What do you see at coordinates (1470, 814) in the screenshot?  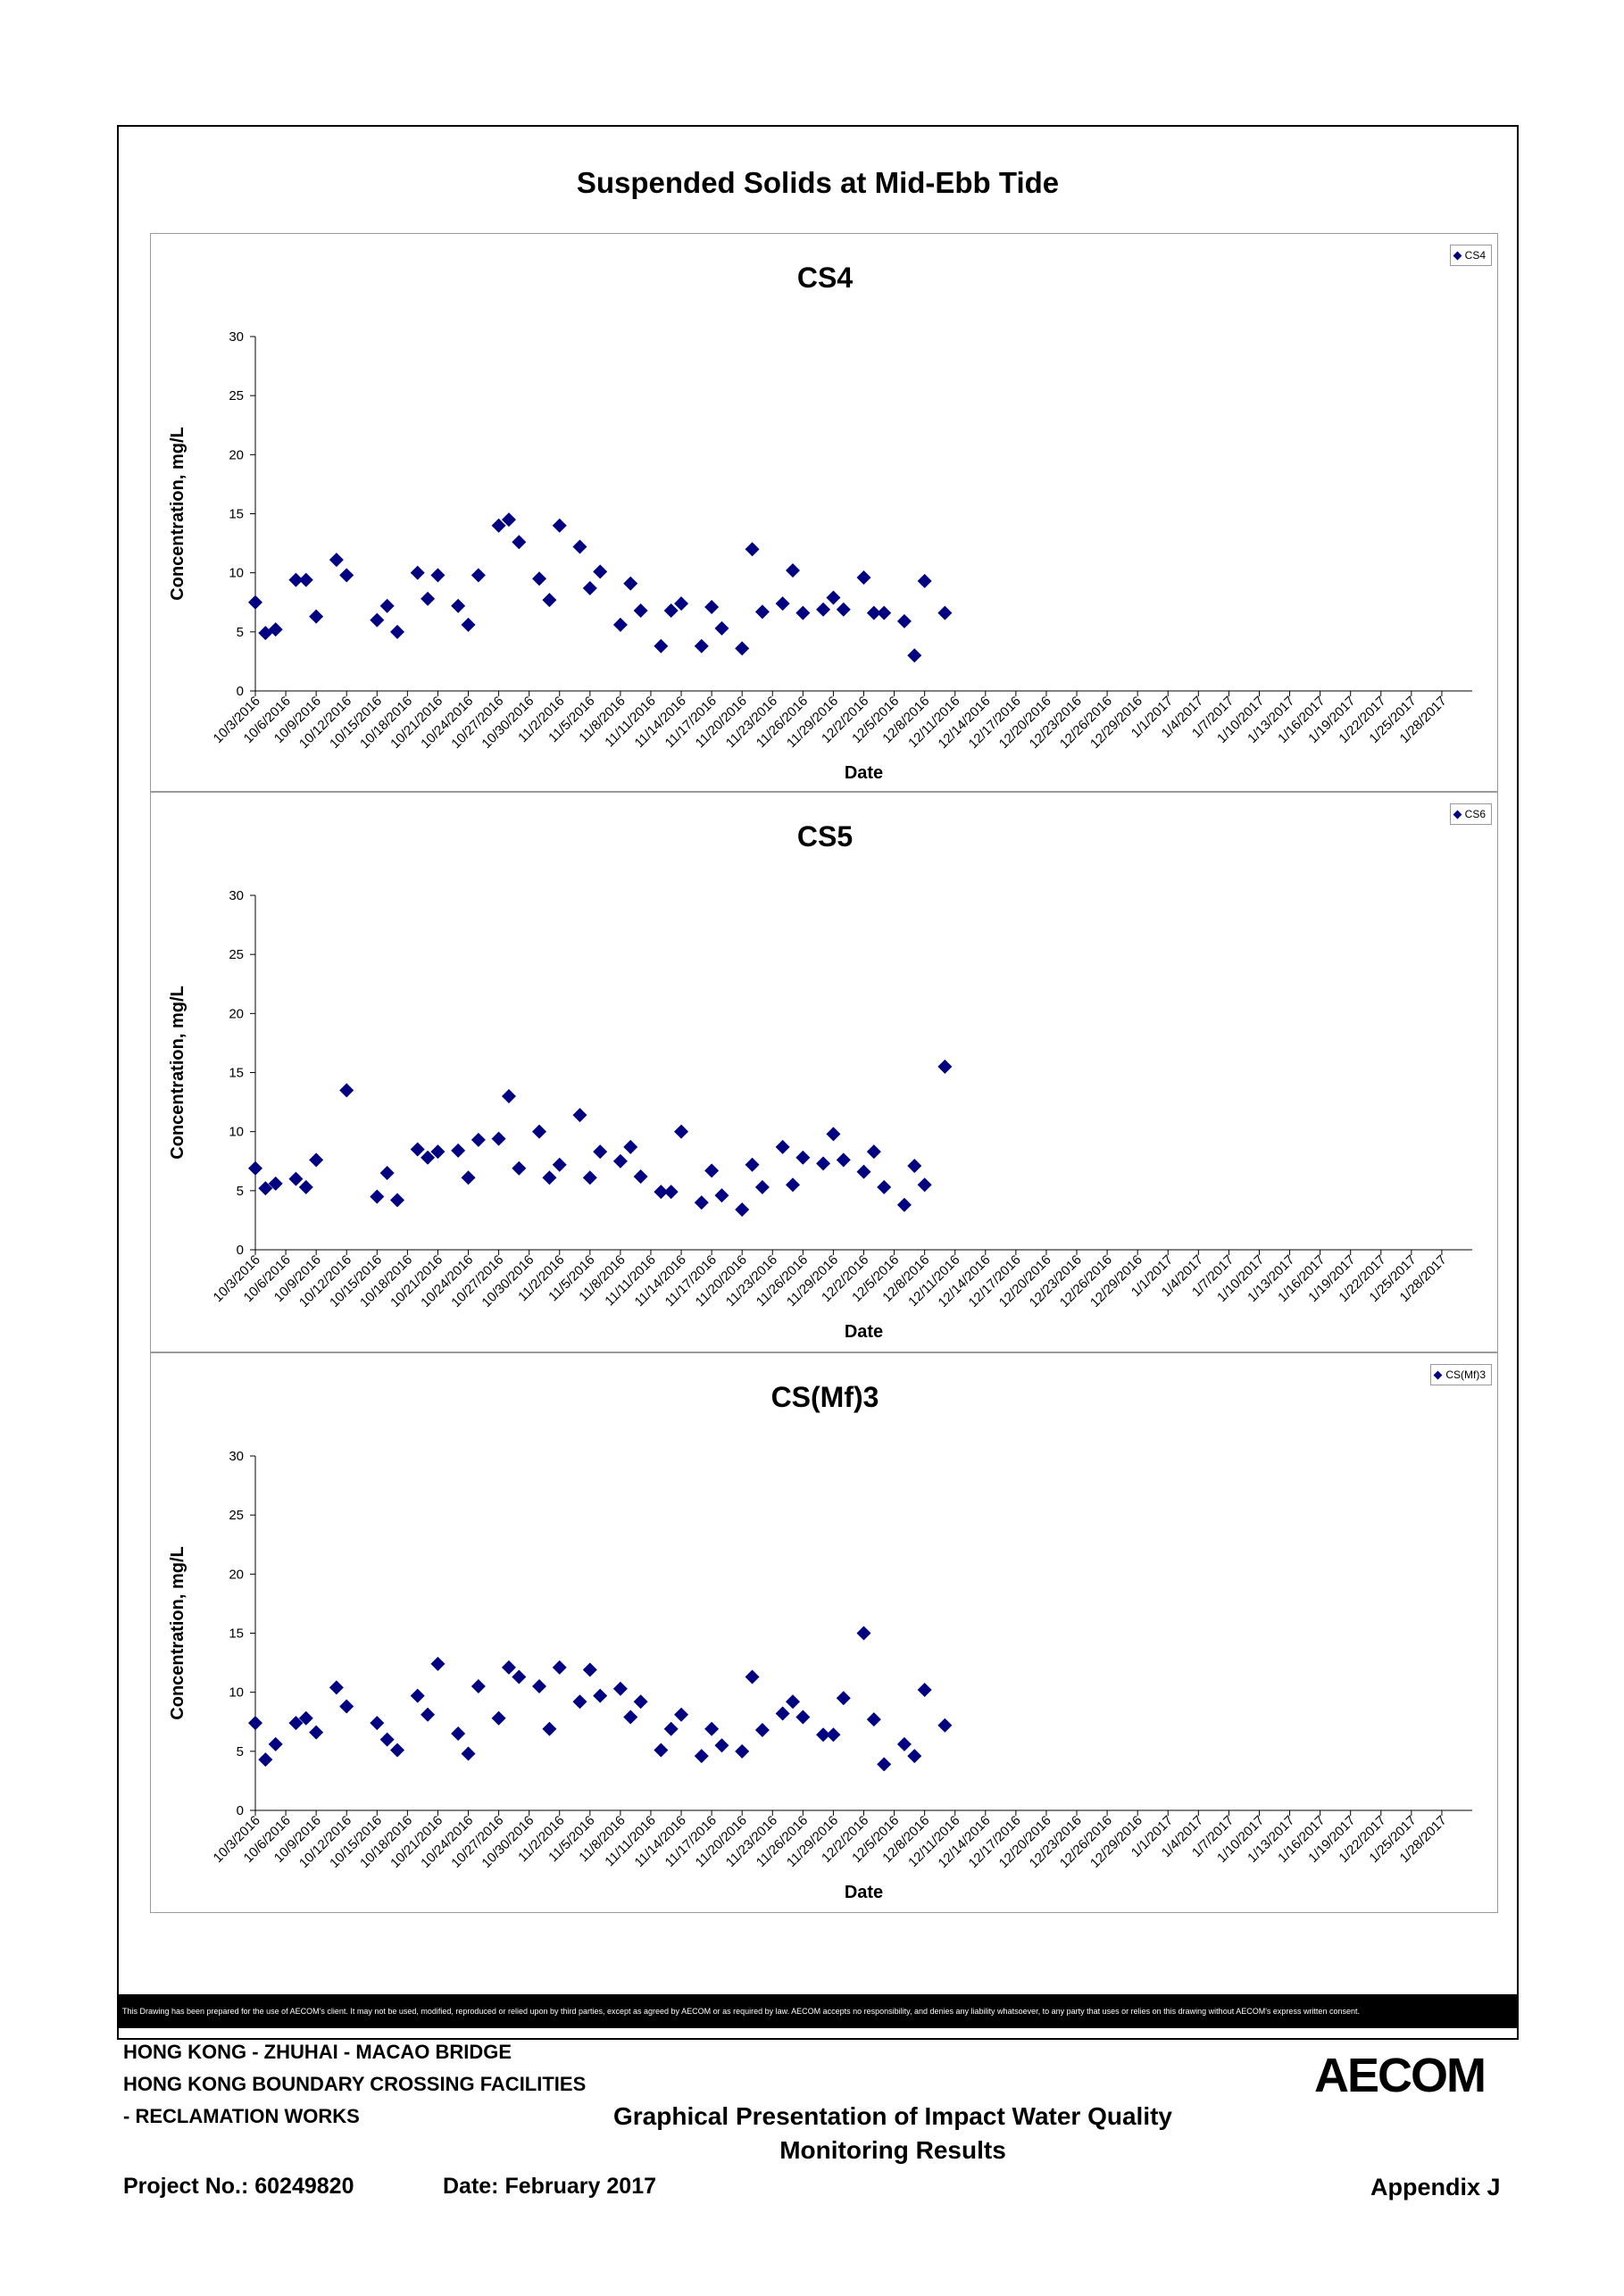 I see `chart-legend: CS6` at bounding box center [1470, 814].